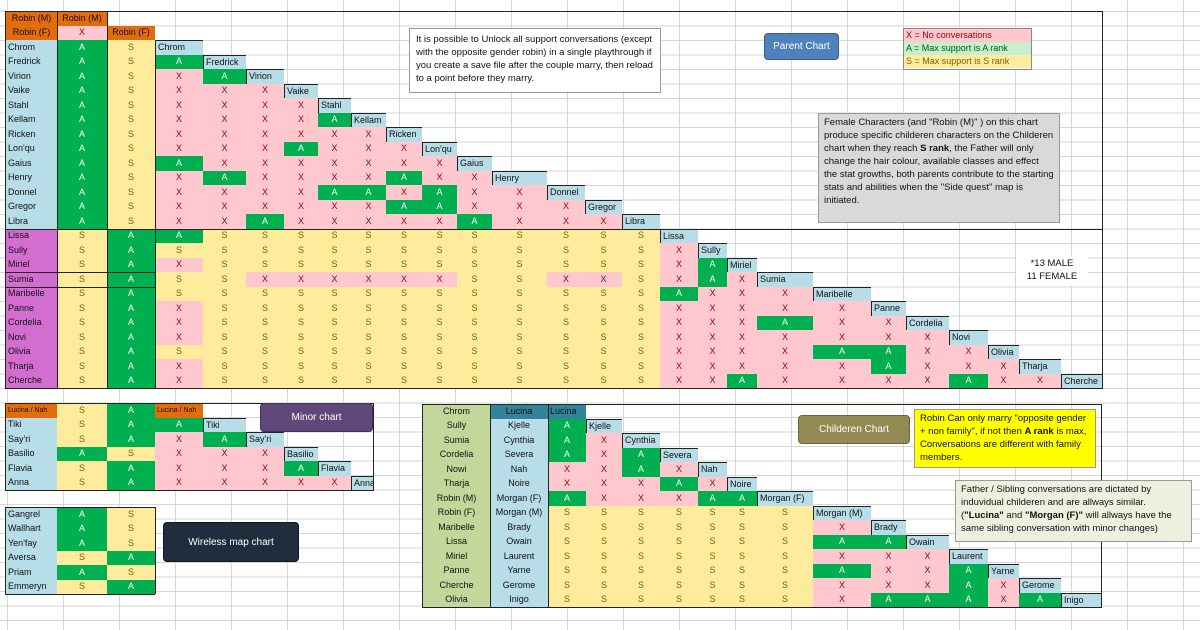  I want to click on sumia-divider-top, so click(80, 272).